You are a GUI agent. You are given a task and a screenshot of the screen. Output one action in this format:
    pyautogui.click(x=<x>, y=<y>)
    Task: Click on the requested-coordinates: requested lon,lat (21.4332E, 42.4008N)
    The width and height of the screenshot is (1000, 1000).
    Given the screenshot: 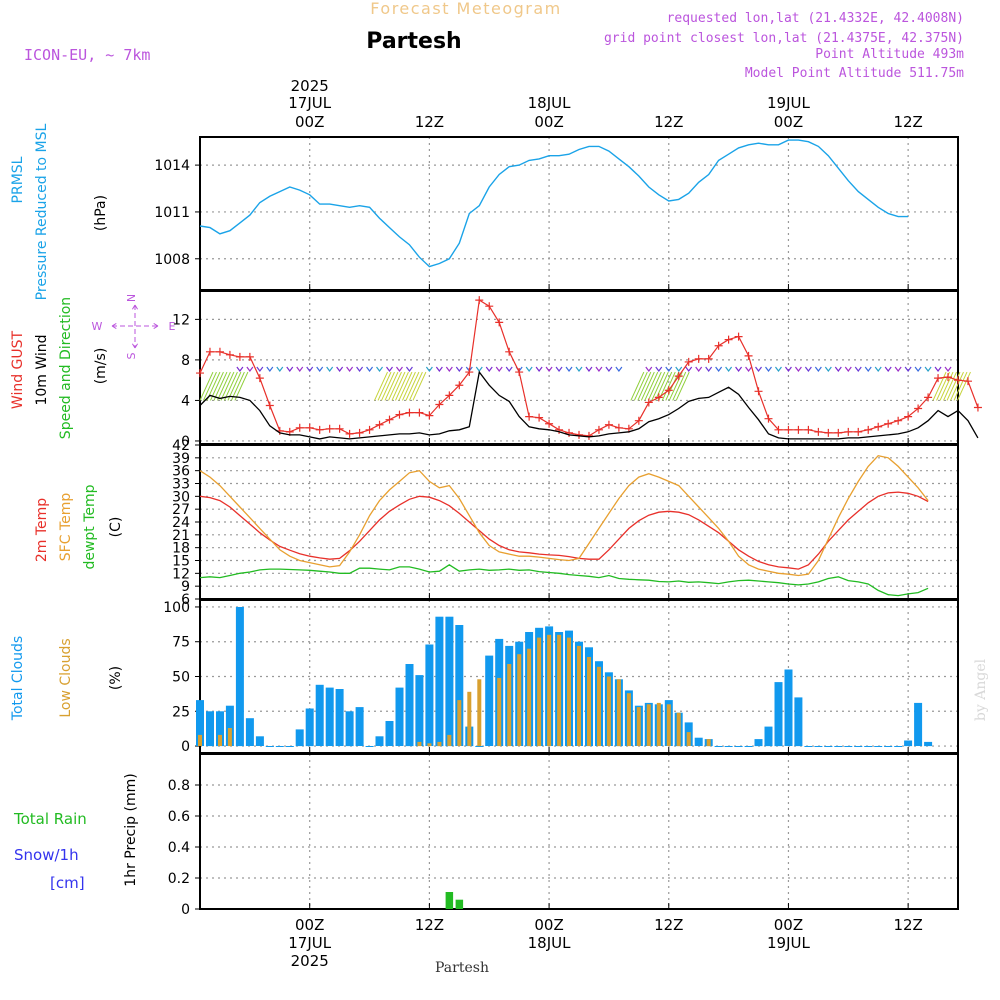 What is the action you would take?
    pyautogui.click(x=815, y=18)
    